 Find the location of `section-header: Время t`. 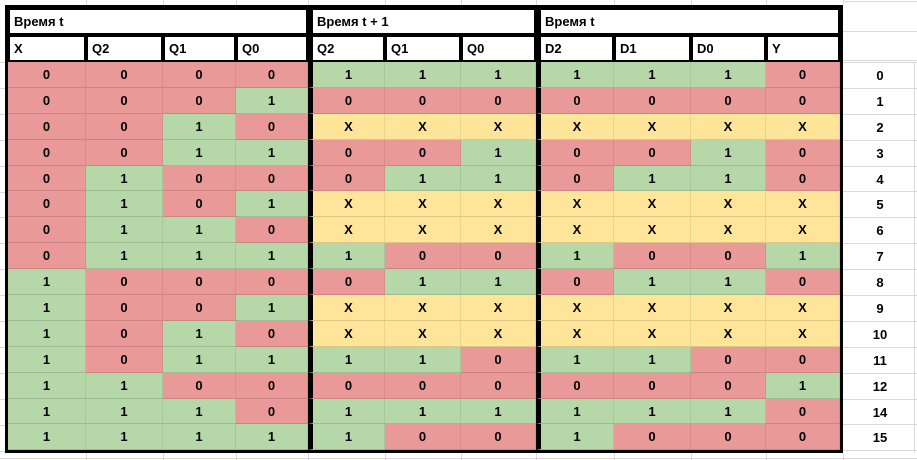

section-header: Время t is located at coordinates (158, 21).